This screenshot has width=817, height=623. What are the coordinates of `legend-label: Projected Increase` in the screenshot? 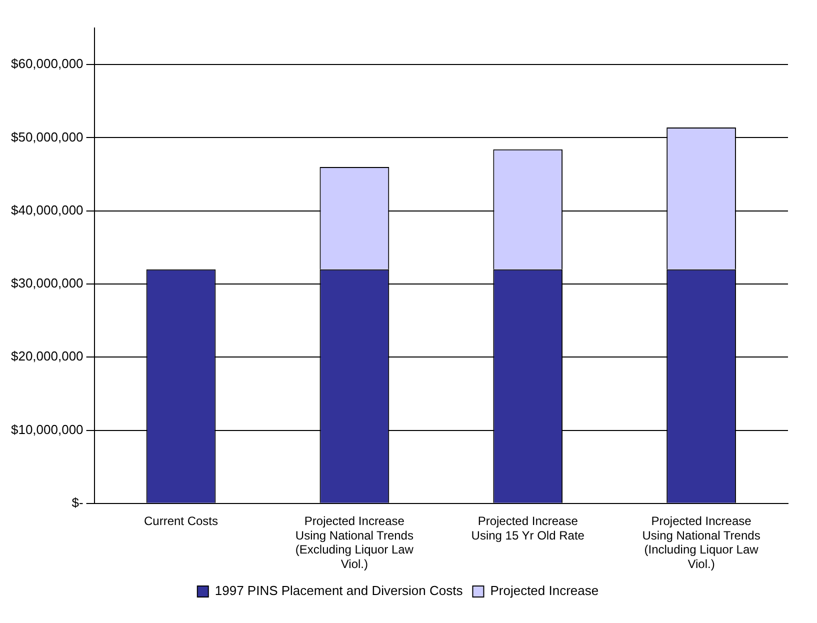 It's located at (544, 590).